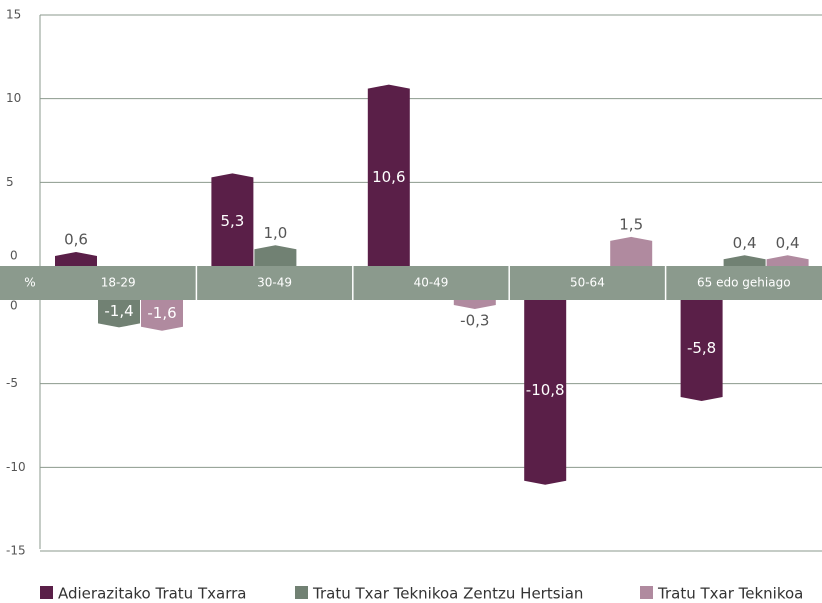  I want to click on y-tick-label: -5, so click(12, 383).